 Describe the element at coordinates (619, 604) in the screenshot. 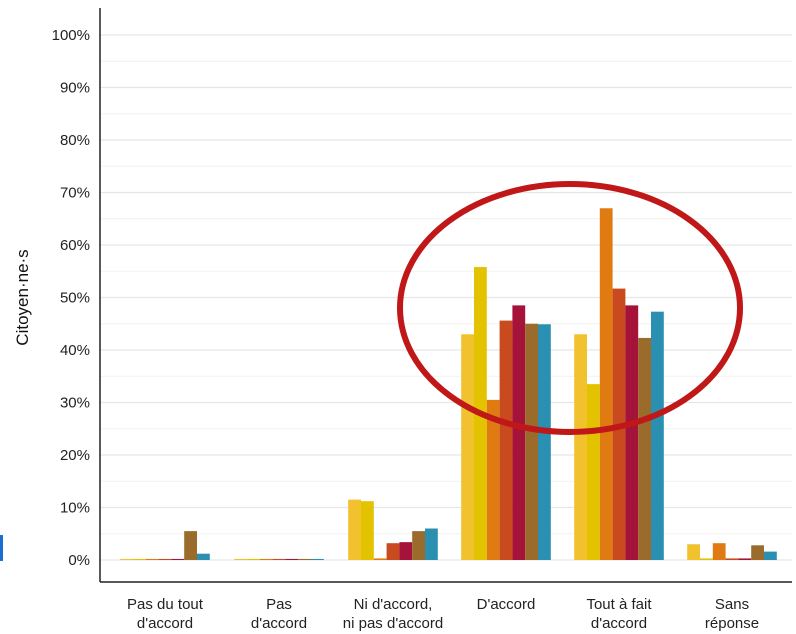

I see `x-category-label: Tout à fait` at that location.